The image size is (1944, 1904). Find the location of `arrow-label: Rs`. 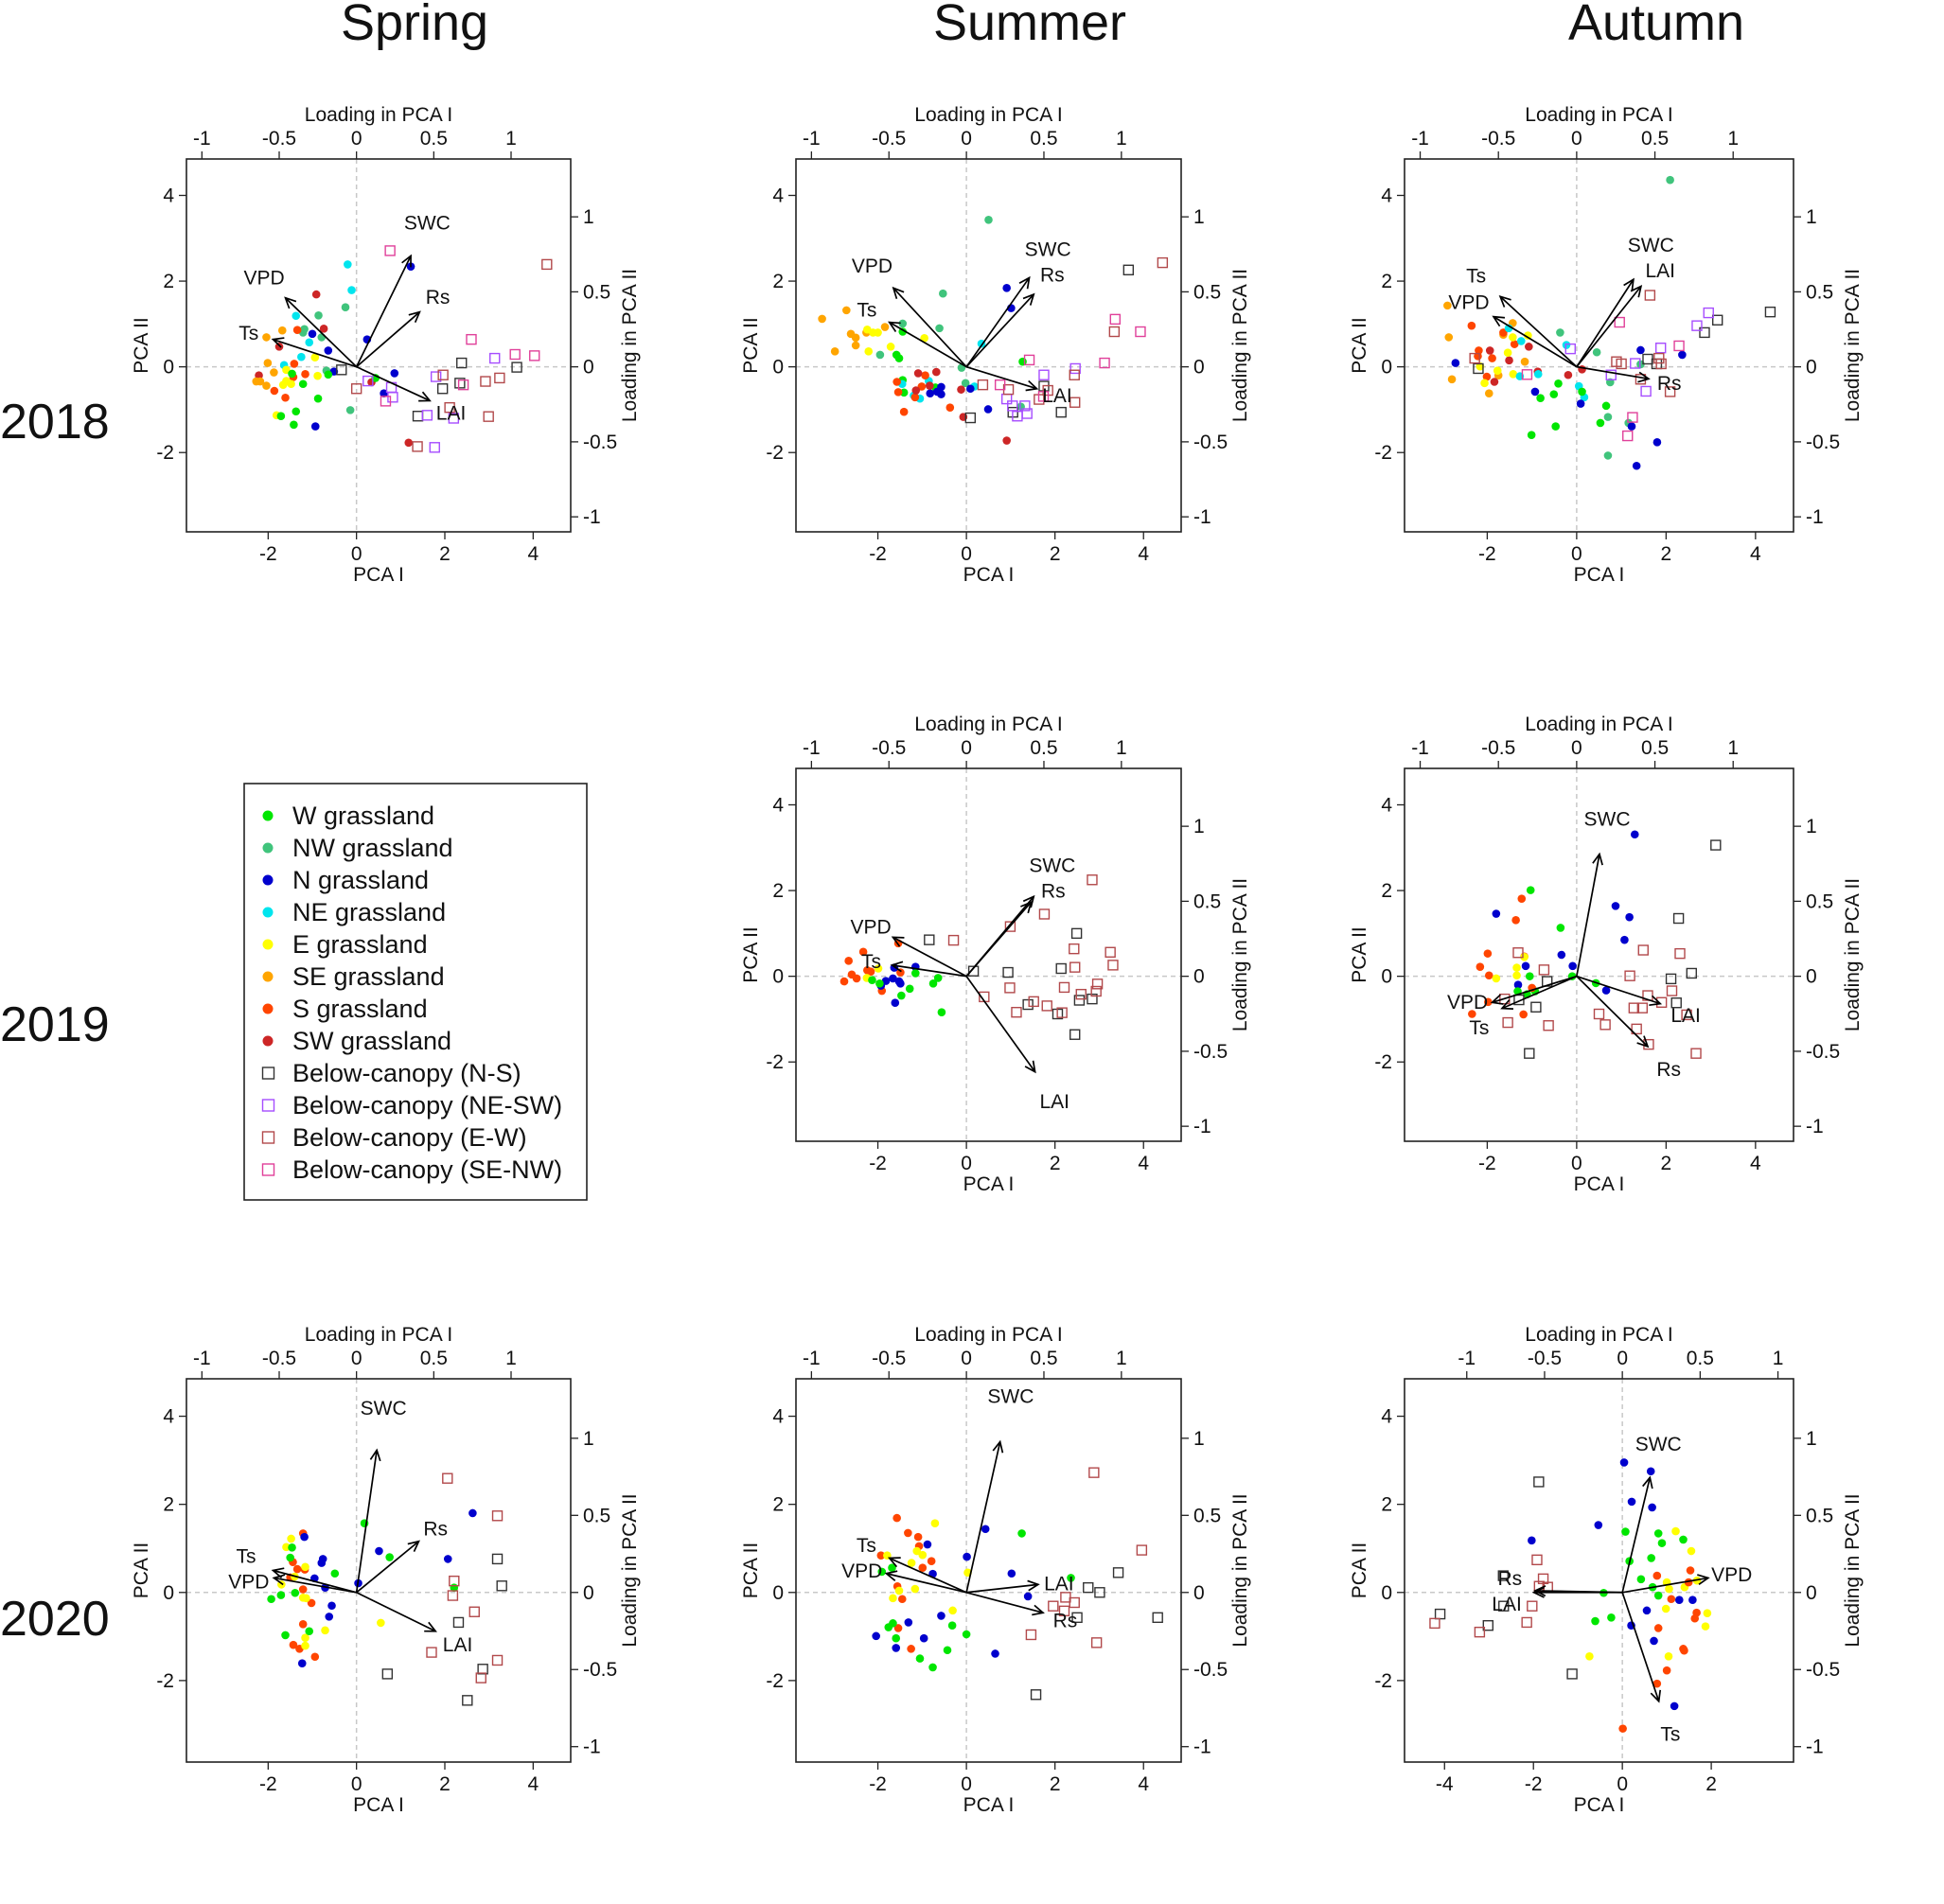

arrow-label: Rs is located at coordinates (1670, 384).